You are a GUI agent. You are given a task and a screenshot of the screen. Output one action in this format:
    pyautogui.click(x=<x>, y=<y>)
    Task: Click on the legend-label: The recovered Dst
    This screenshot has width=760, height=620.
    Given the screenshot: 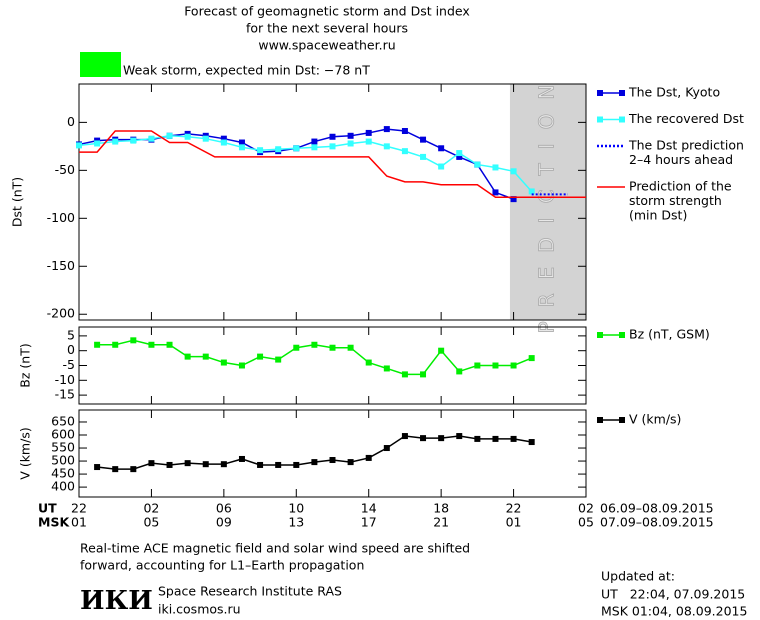 What is the action you would take?
    pyautogui.click(x=686, y=118)
    